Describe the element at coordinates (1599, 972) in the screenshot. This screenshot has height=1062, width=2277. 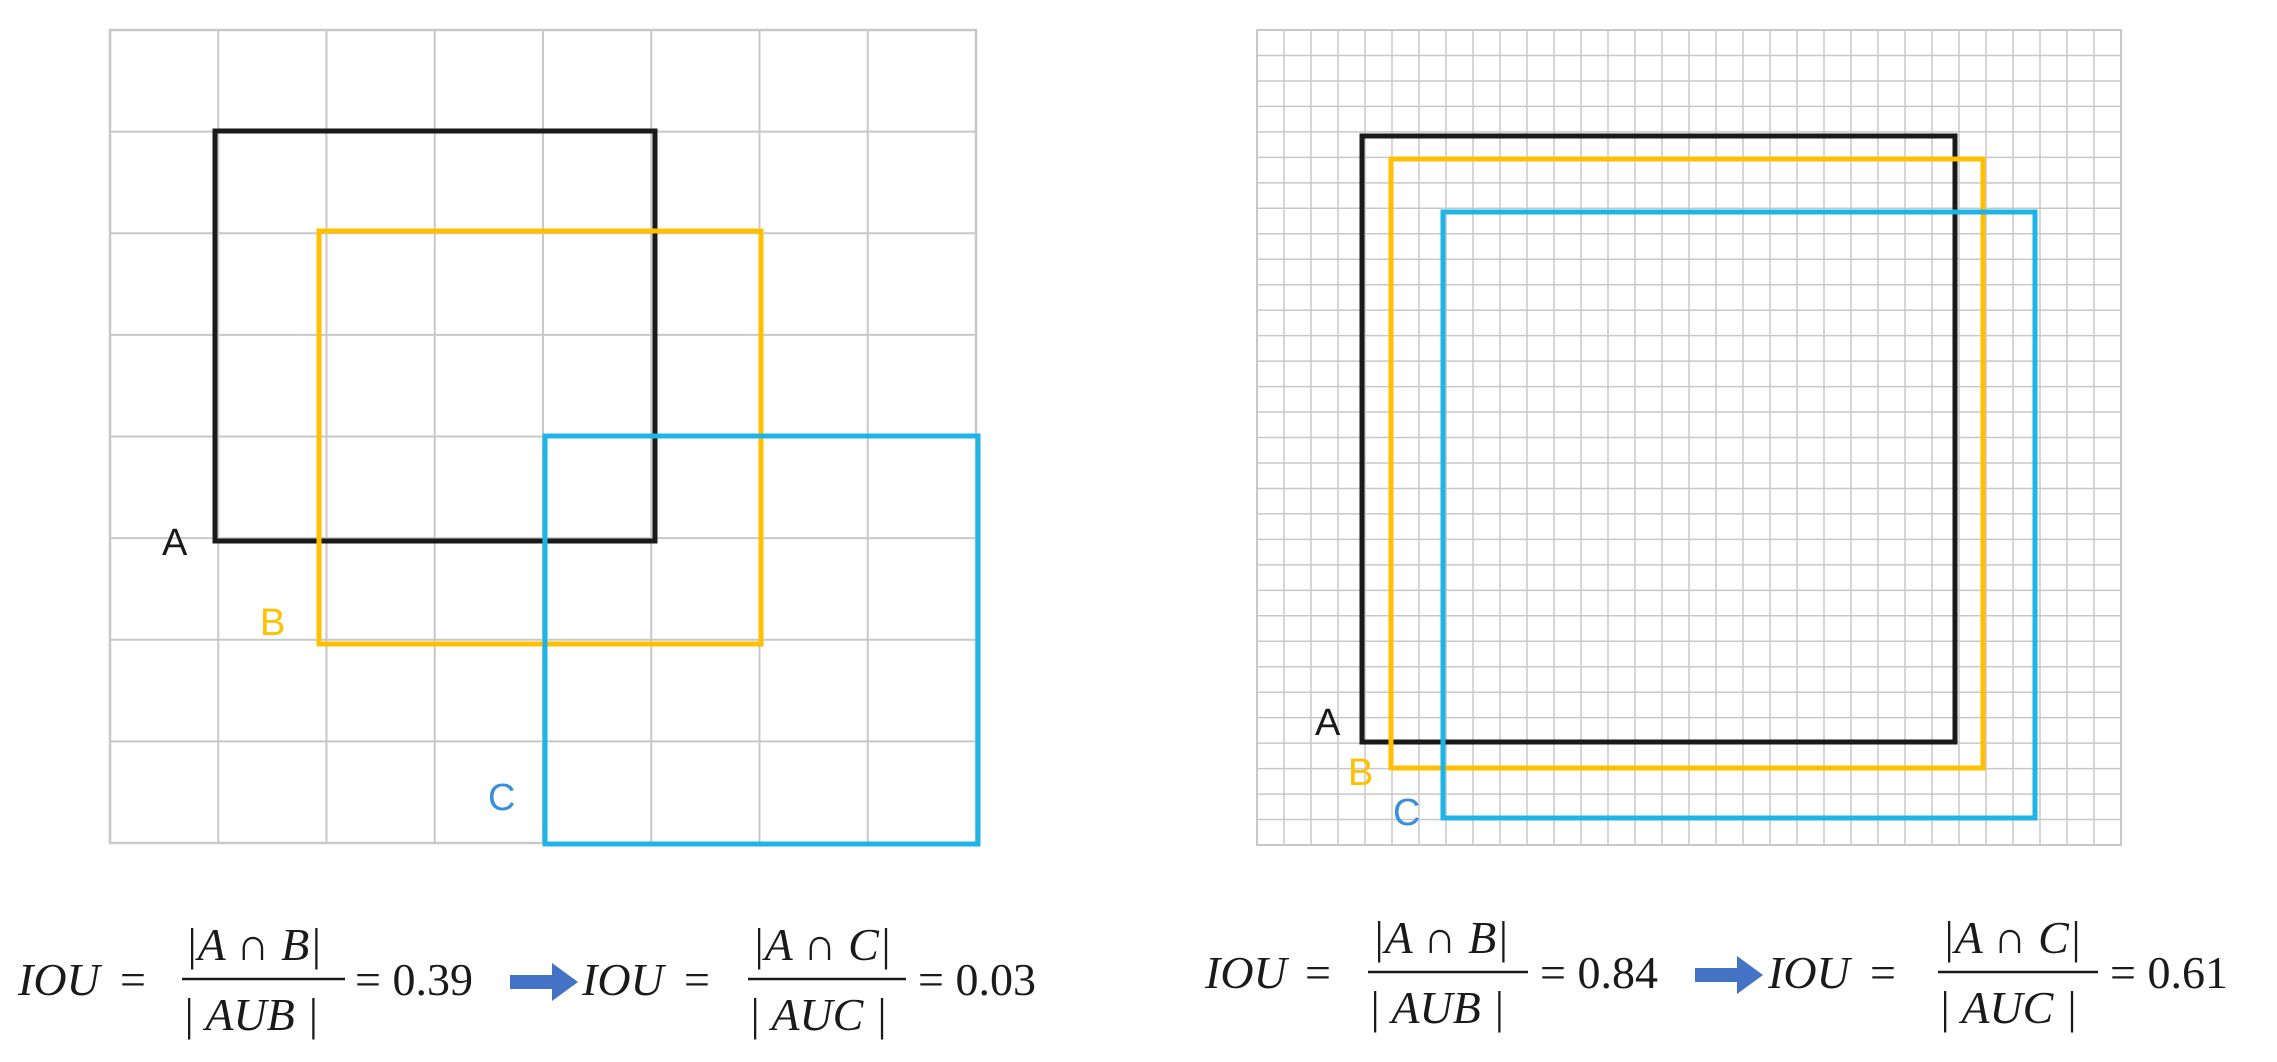
I see `equation-result: = 0.84` at that location.